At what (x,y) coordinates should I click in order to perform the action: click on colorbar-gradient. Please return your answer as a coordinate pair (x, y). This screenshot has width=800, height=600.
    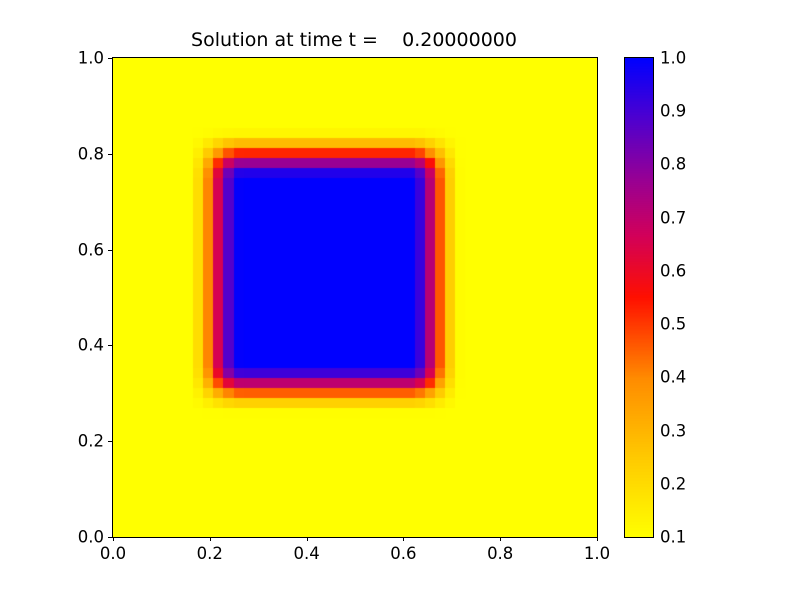
    Looking at the image, I should click on (639, 297).